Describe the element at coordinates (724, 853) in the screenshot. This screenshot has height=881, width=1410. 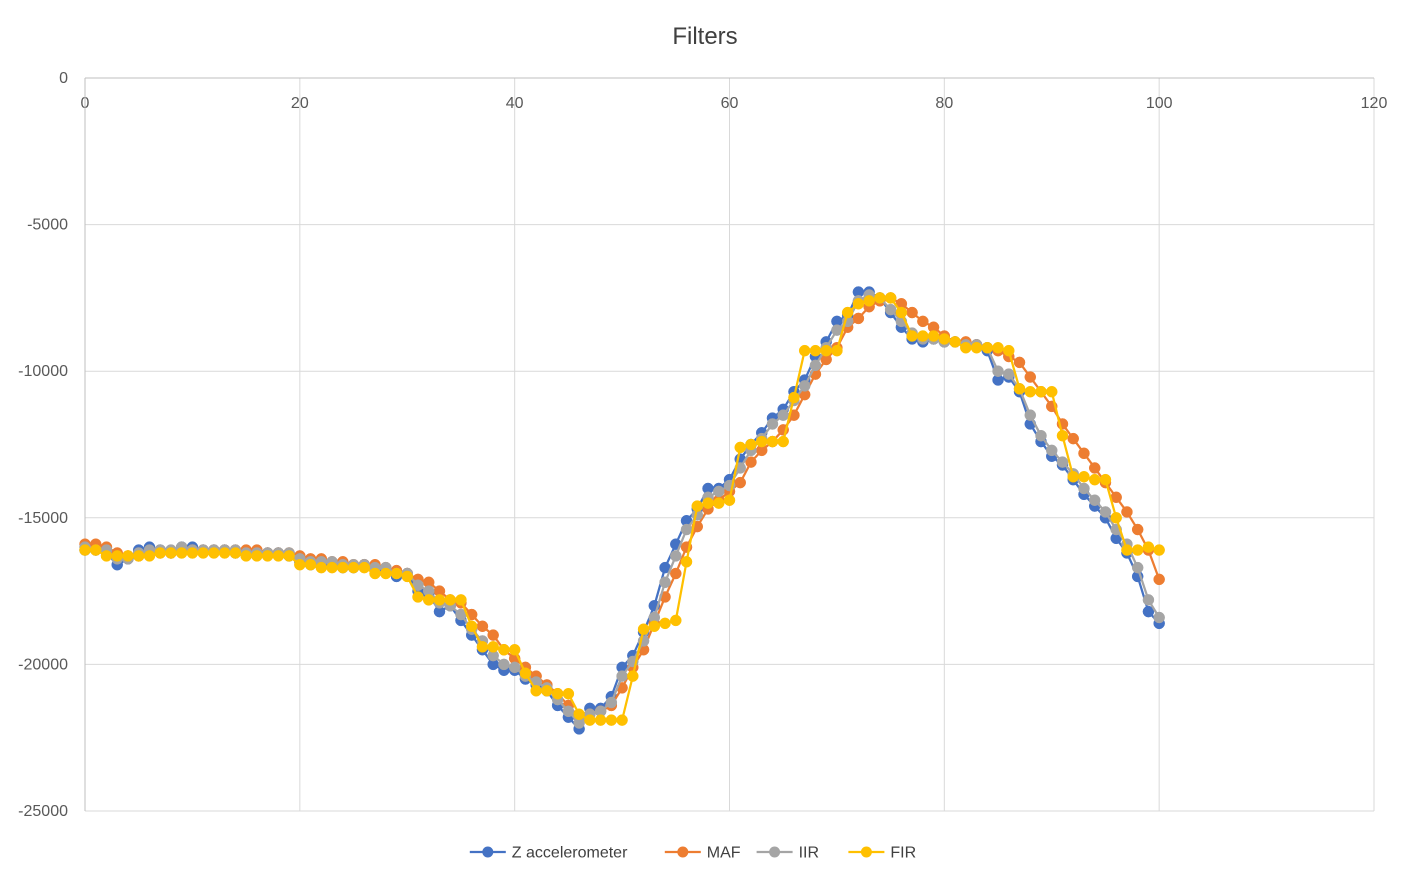
I see `legend-label: MAF` at that location.